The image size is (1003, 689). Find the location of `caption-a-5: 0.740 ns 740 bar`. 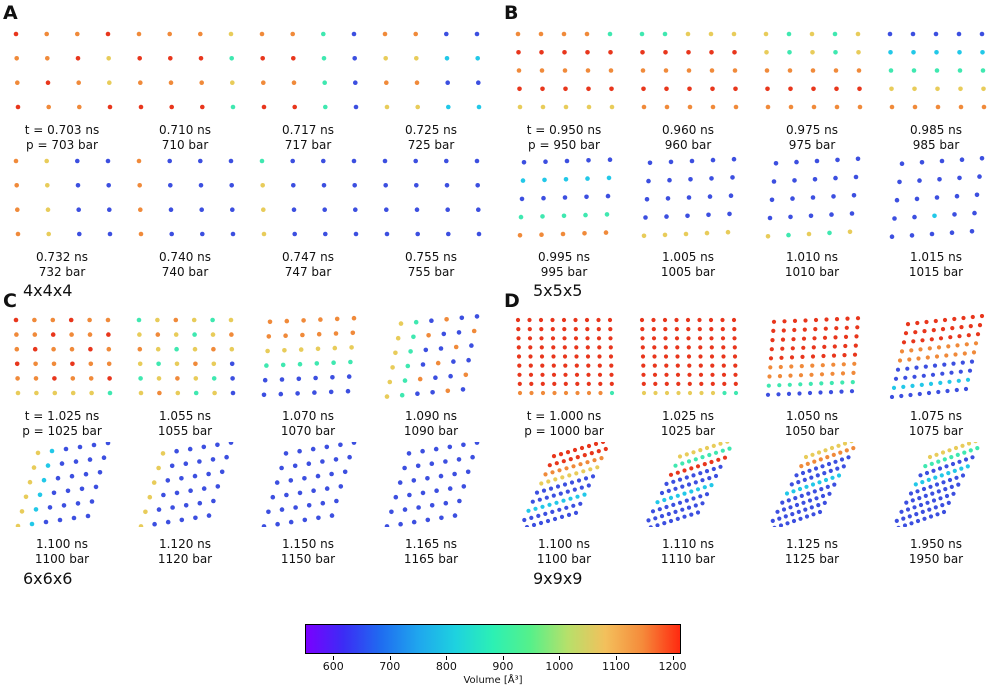

caption-a-5: 0.740 ns 740 bar is located at coordinates (185, 264).